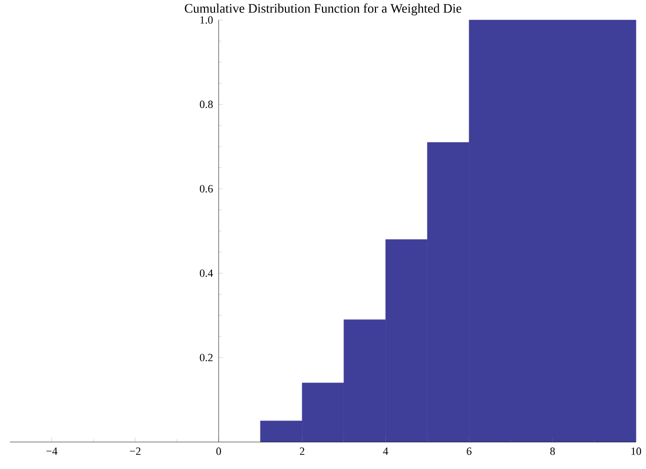 Image resolution: width=646 pixels, height=469 pixels. What do you see at coordinates (135, 451) in the screenshot?
I see `x-tick-label: −2` at bounding box center [135, 451].